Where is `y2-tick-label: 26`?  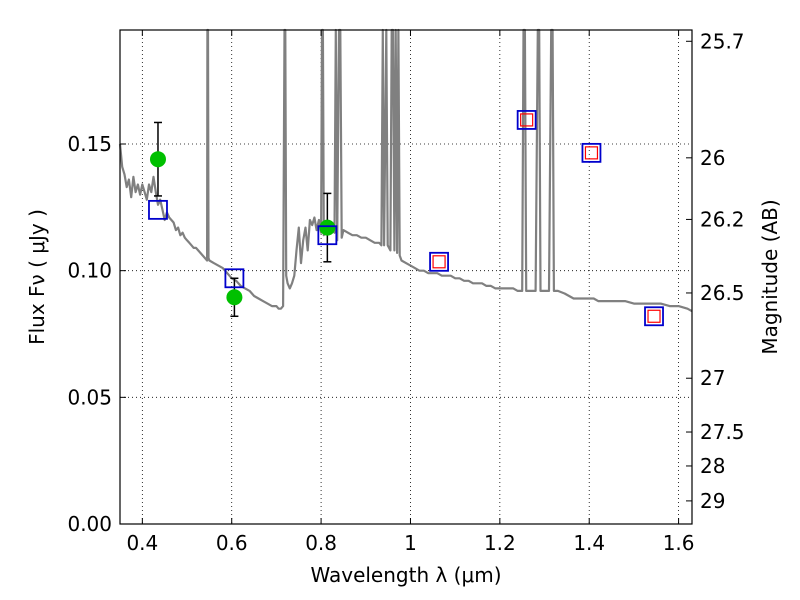 y2-tick-label: 26 is located at coordinates (712, 158).